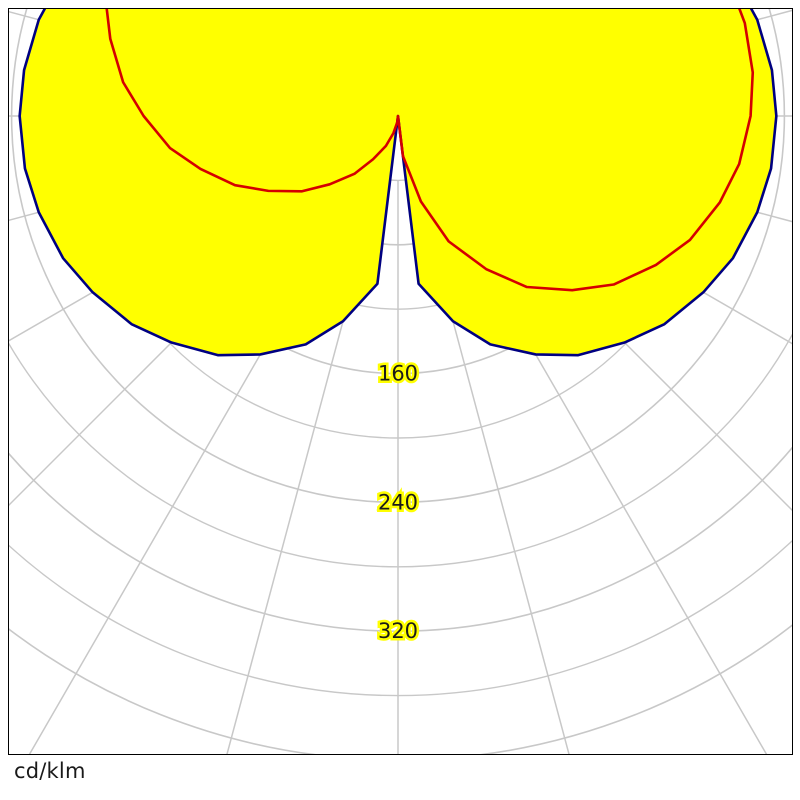 The height and width of the screenshot is (800, 800). Describe the element at coordinates (50, 771) in the screenshot. I see `axis-unit-label: cd/klm` at that location.